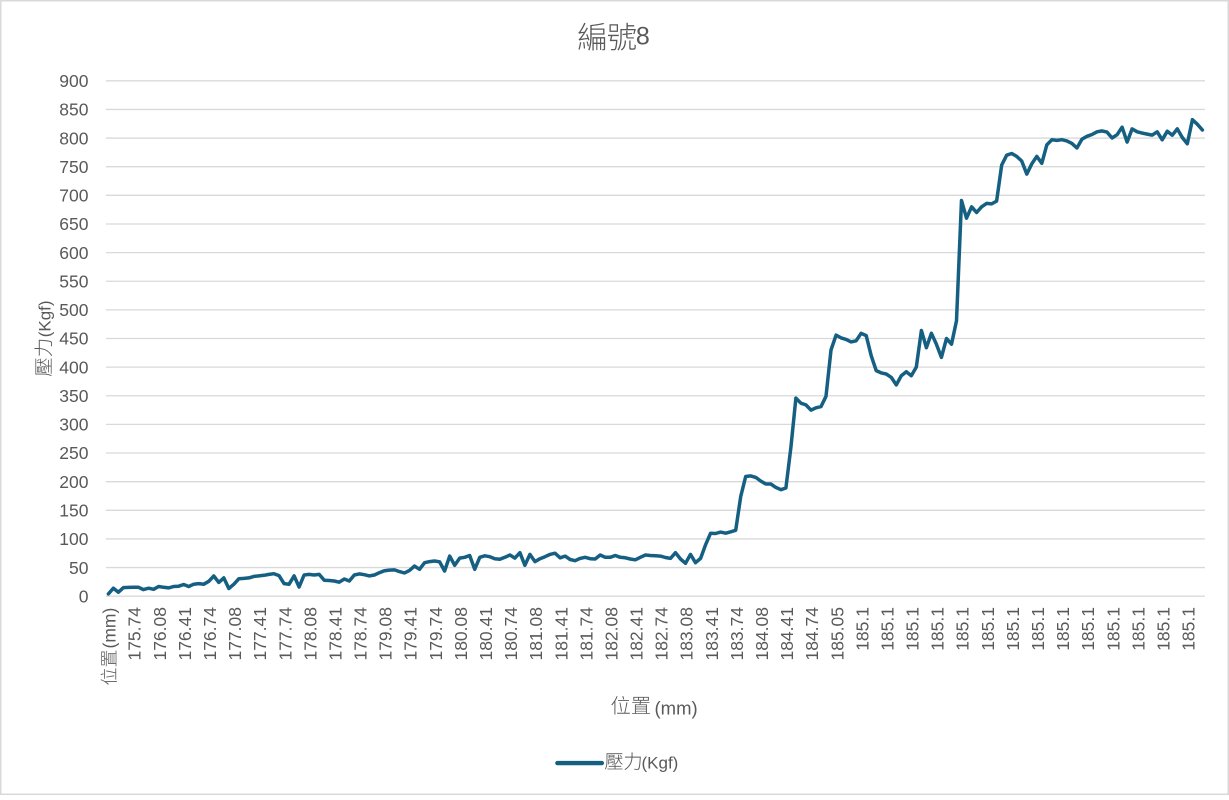 This screenshot has width=1229, height=800. What do you see at coordinates (73, 425) in the screenshot?
I see `svg-text: 300` at bounding box center [73, 425].